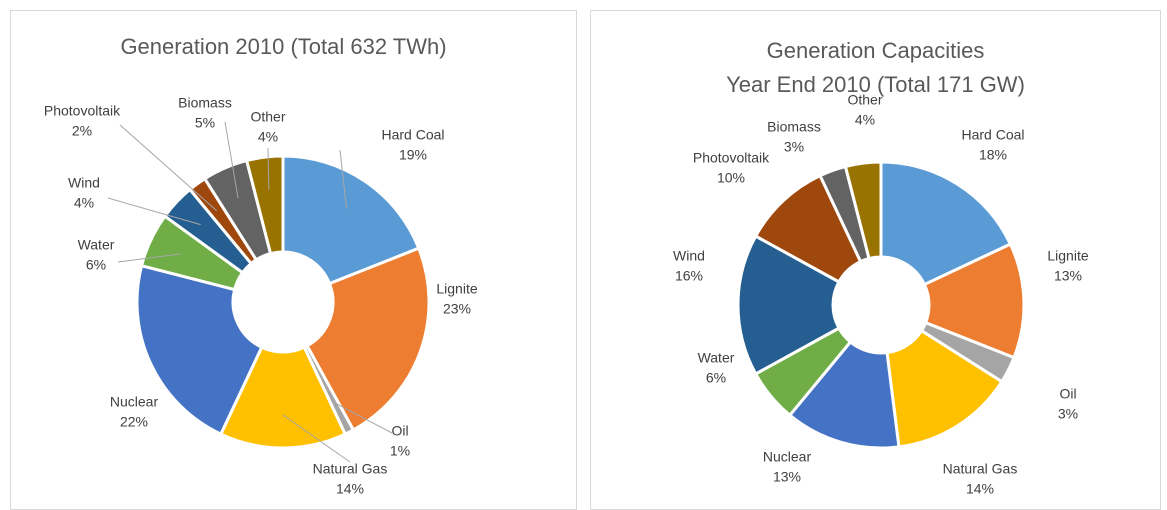  Describe the element at coordinates (413, 155) in the screenshot. I see `data-label: 19%` at that location.